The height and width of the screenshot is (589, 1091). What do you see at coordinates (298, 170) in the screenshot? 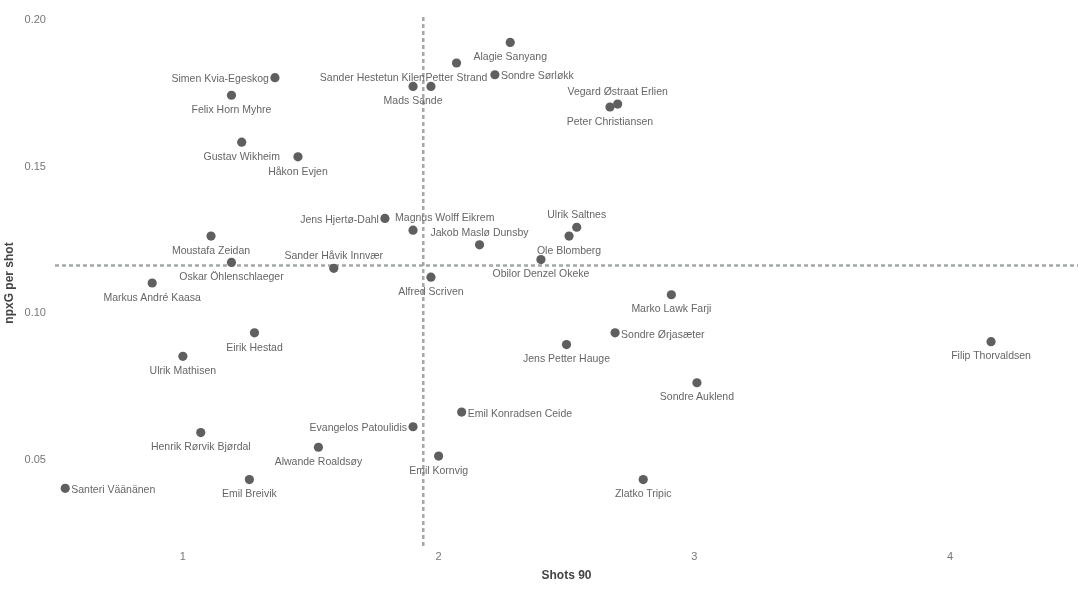
I see `annotation: Håkon Evjen` at bounding box center [298, 170].